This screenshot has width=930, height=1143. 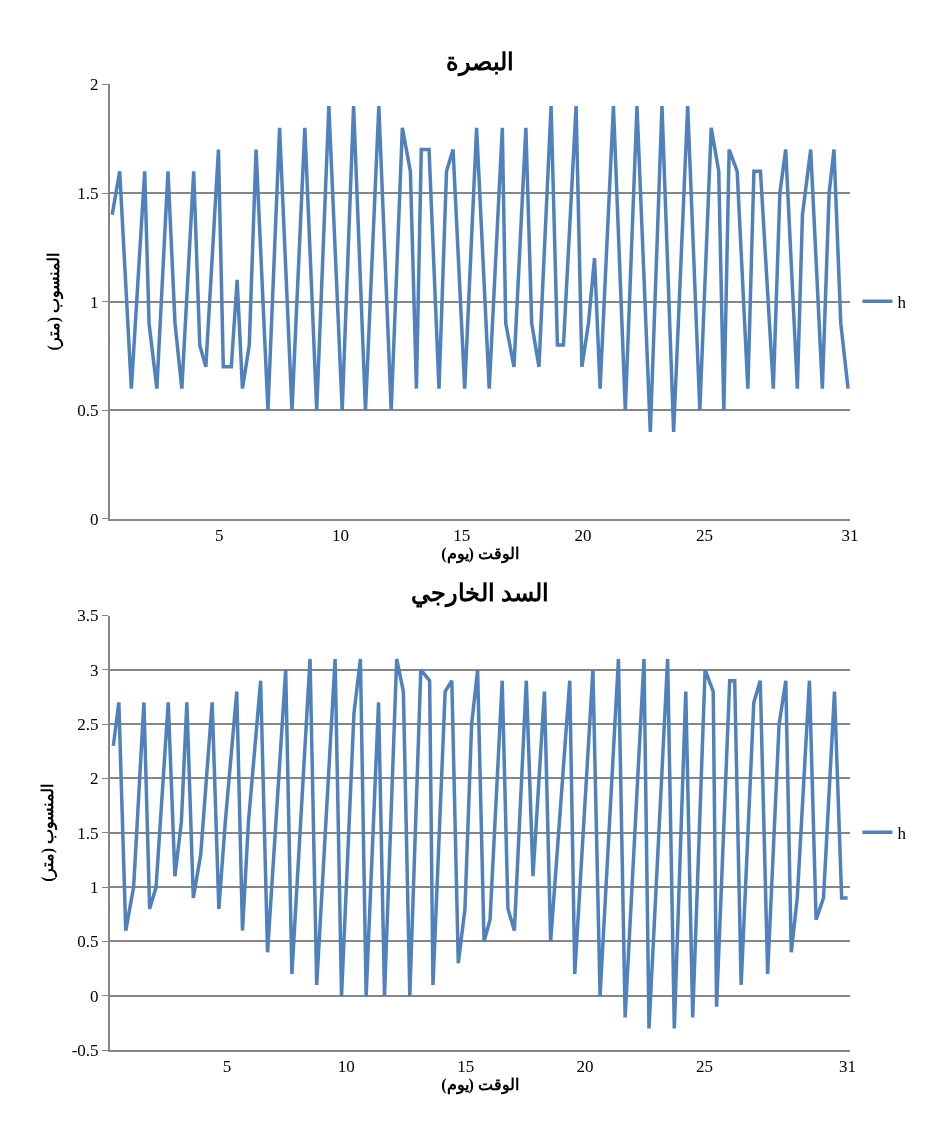 I want to click on y-tick-label: 3.5, so click(x=88, y=616).